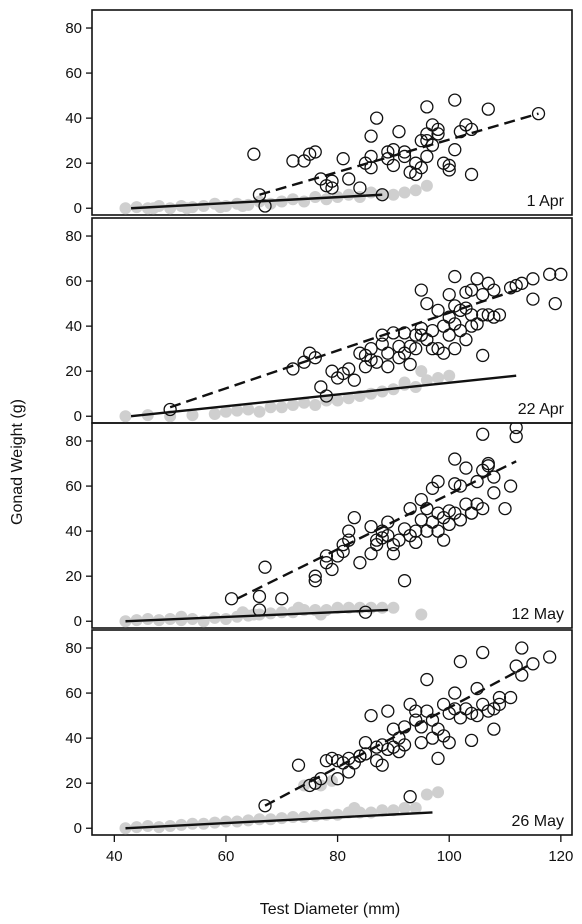  What do you see at coordinates (73, 28) in the screenshot?
I see `y-tick-label: 80` at bounding box center [73, 28].